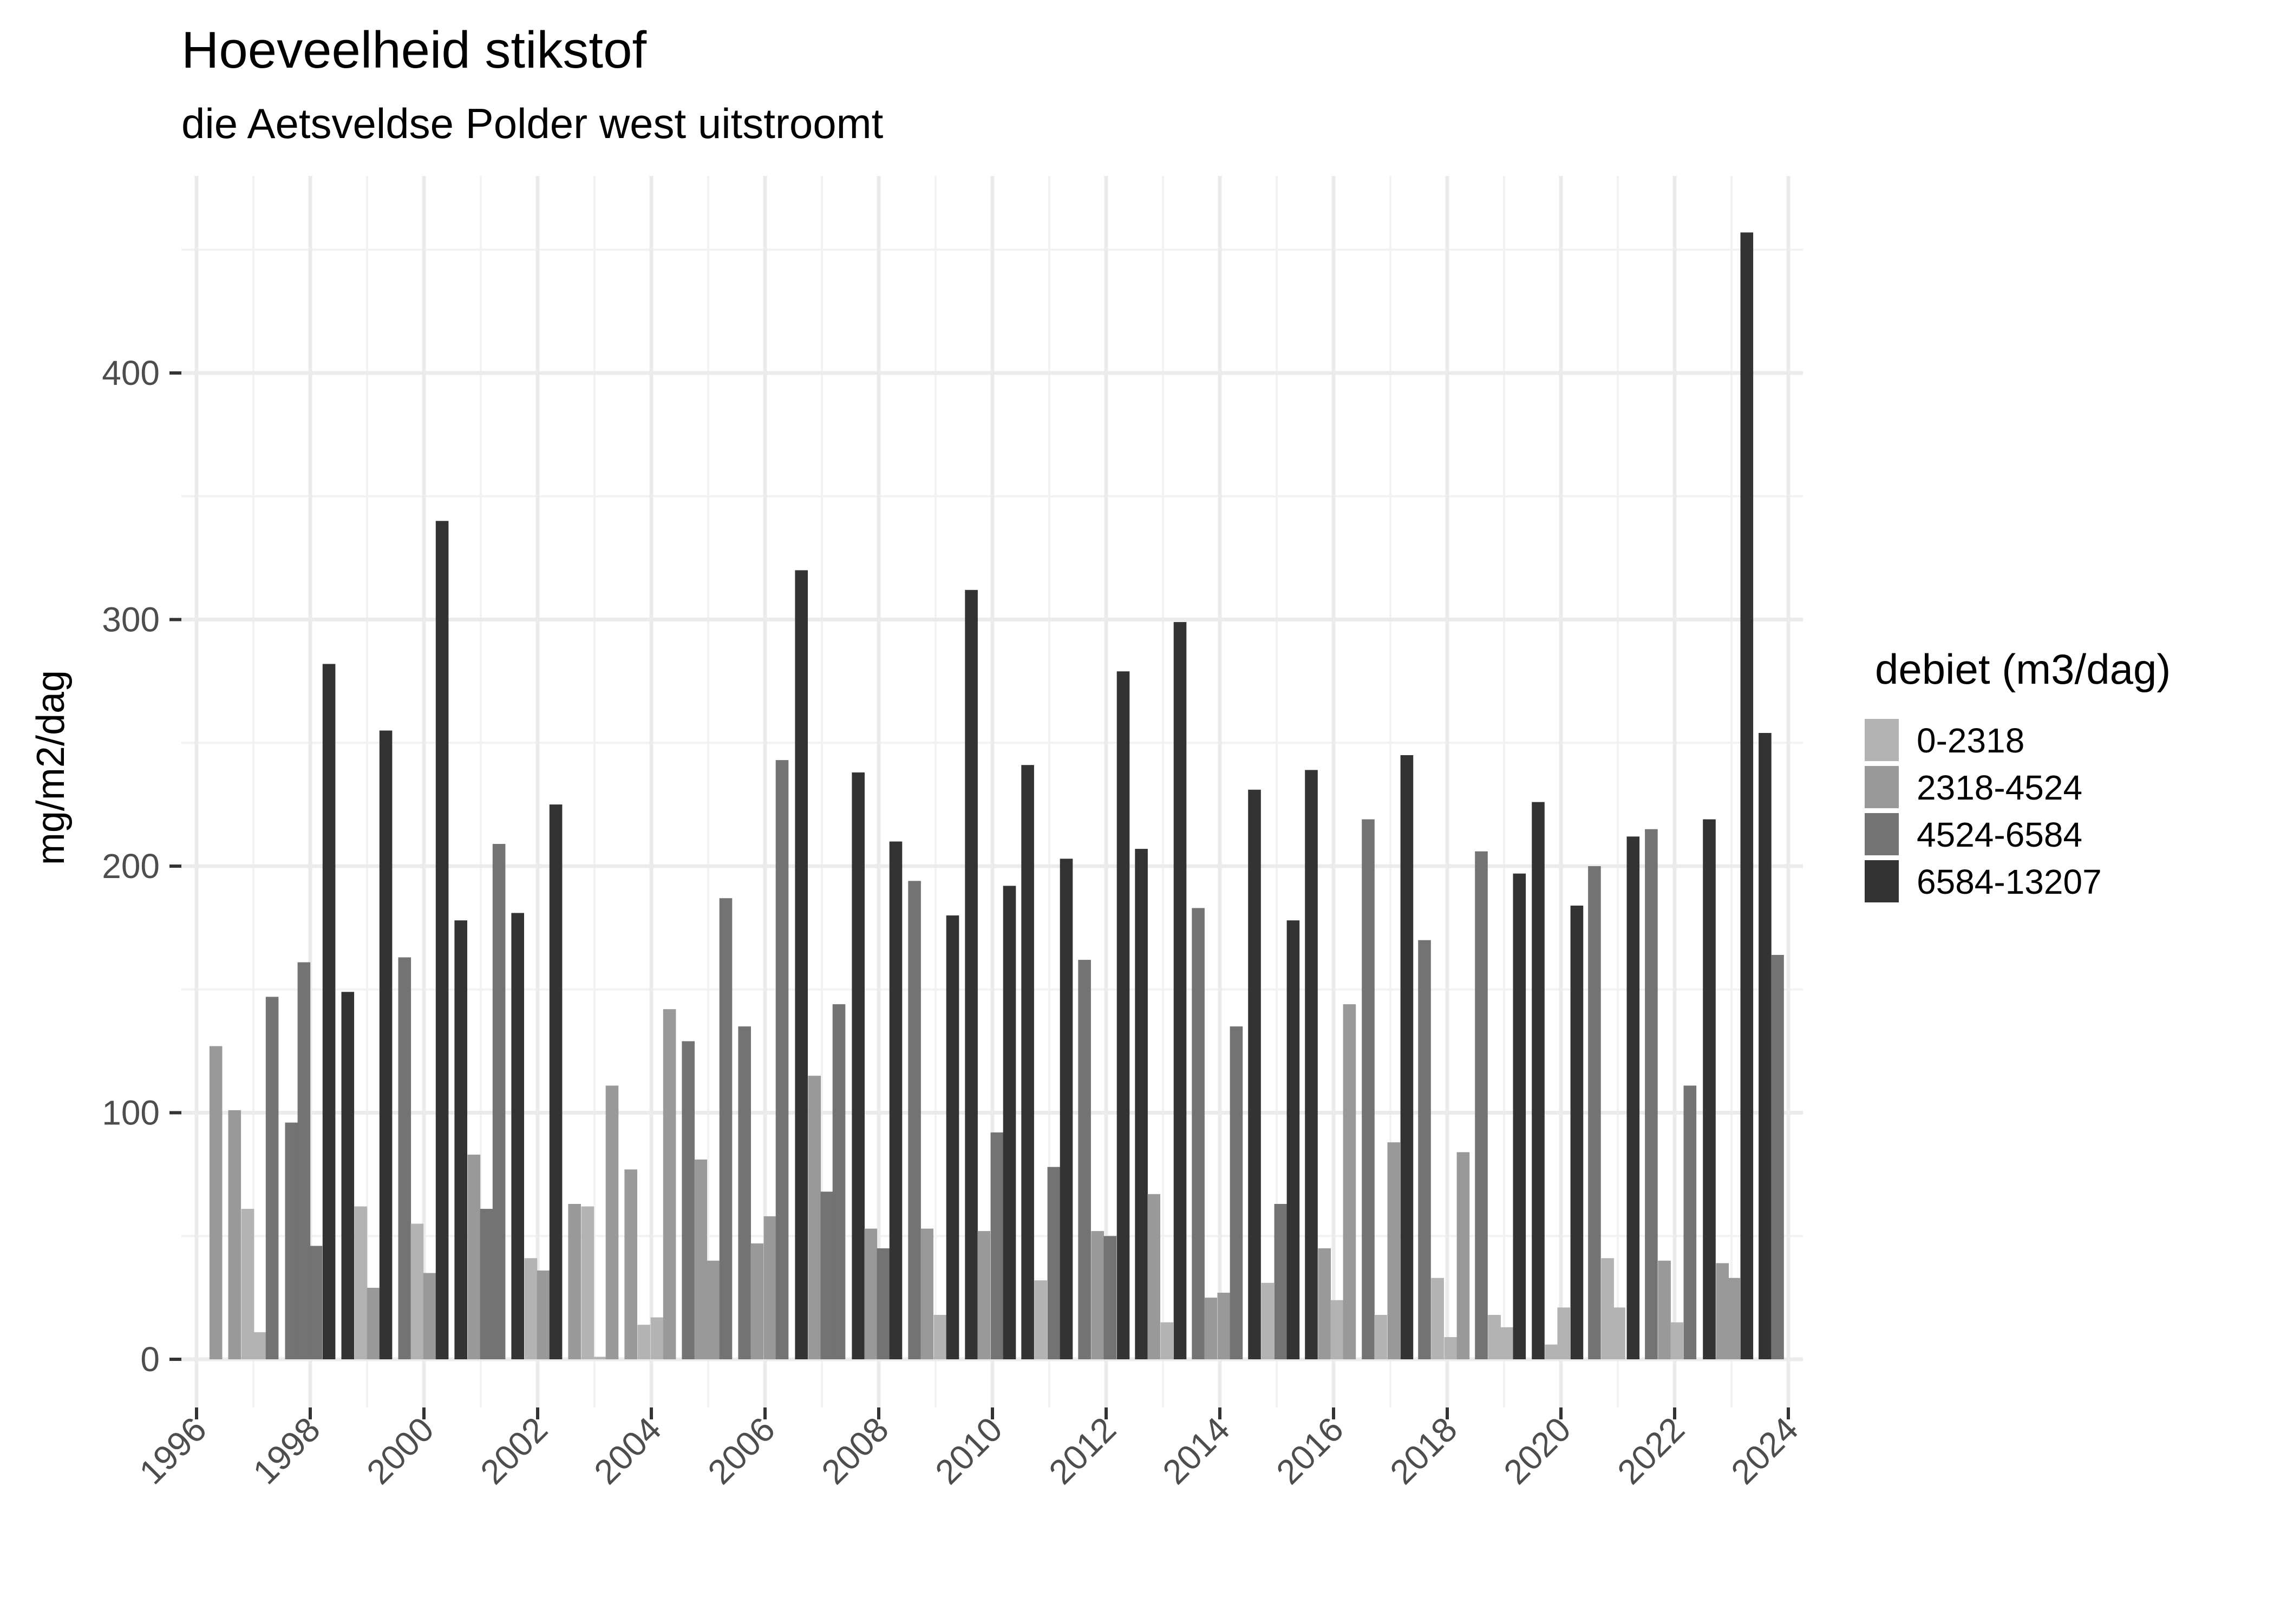  I want to click on x-tick-label: 2006, so click(741, 1451).